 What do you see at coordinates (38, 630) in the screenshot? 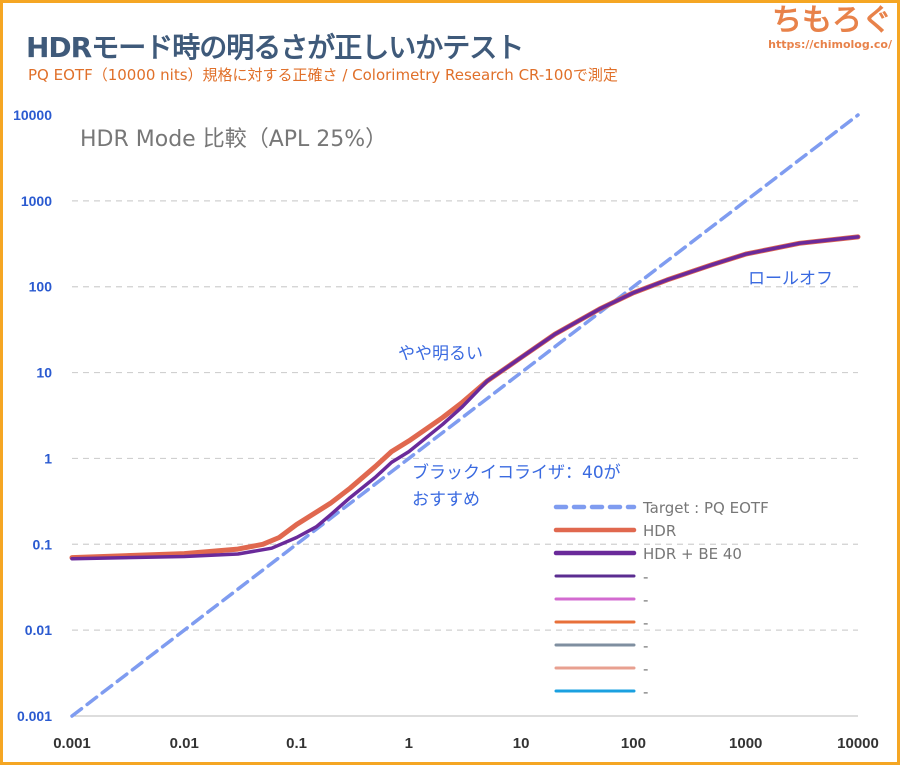
I see `y-tick-label: 0.01` at bounding box center [38, 630].